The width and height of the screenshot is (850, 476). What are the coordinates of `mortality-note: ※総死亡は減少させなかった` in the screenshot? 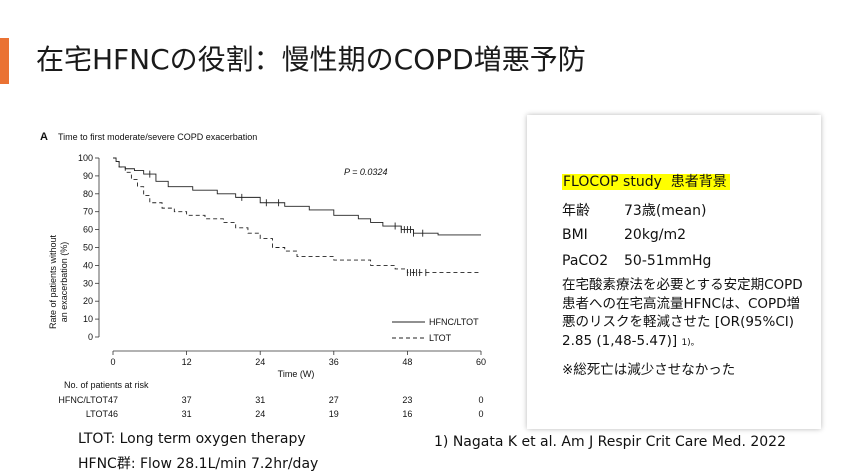 It's located at (649, 370).